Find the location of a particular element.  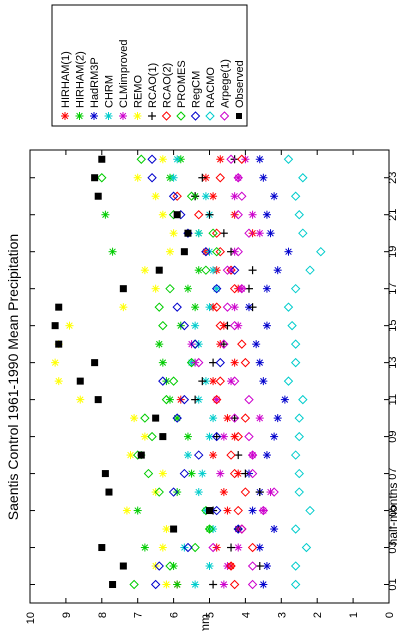

halfmonth-tick-label: 05 is located at coordinates (393, 510).